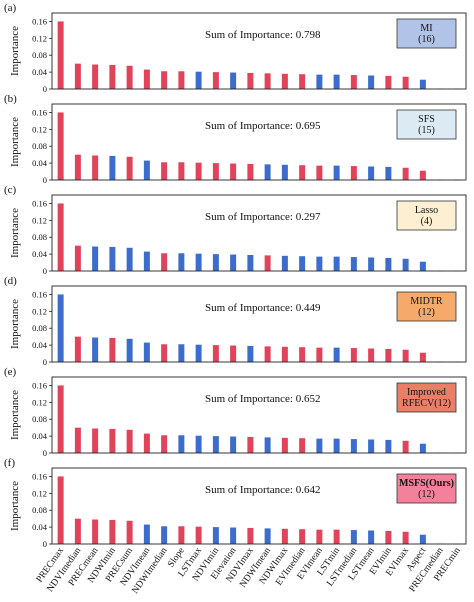  Describe the element at coordinates (77, 258) in the screenshot. I see `bar-NDVImedian` at that location.